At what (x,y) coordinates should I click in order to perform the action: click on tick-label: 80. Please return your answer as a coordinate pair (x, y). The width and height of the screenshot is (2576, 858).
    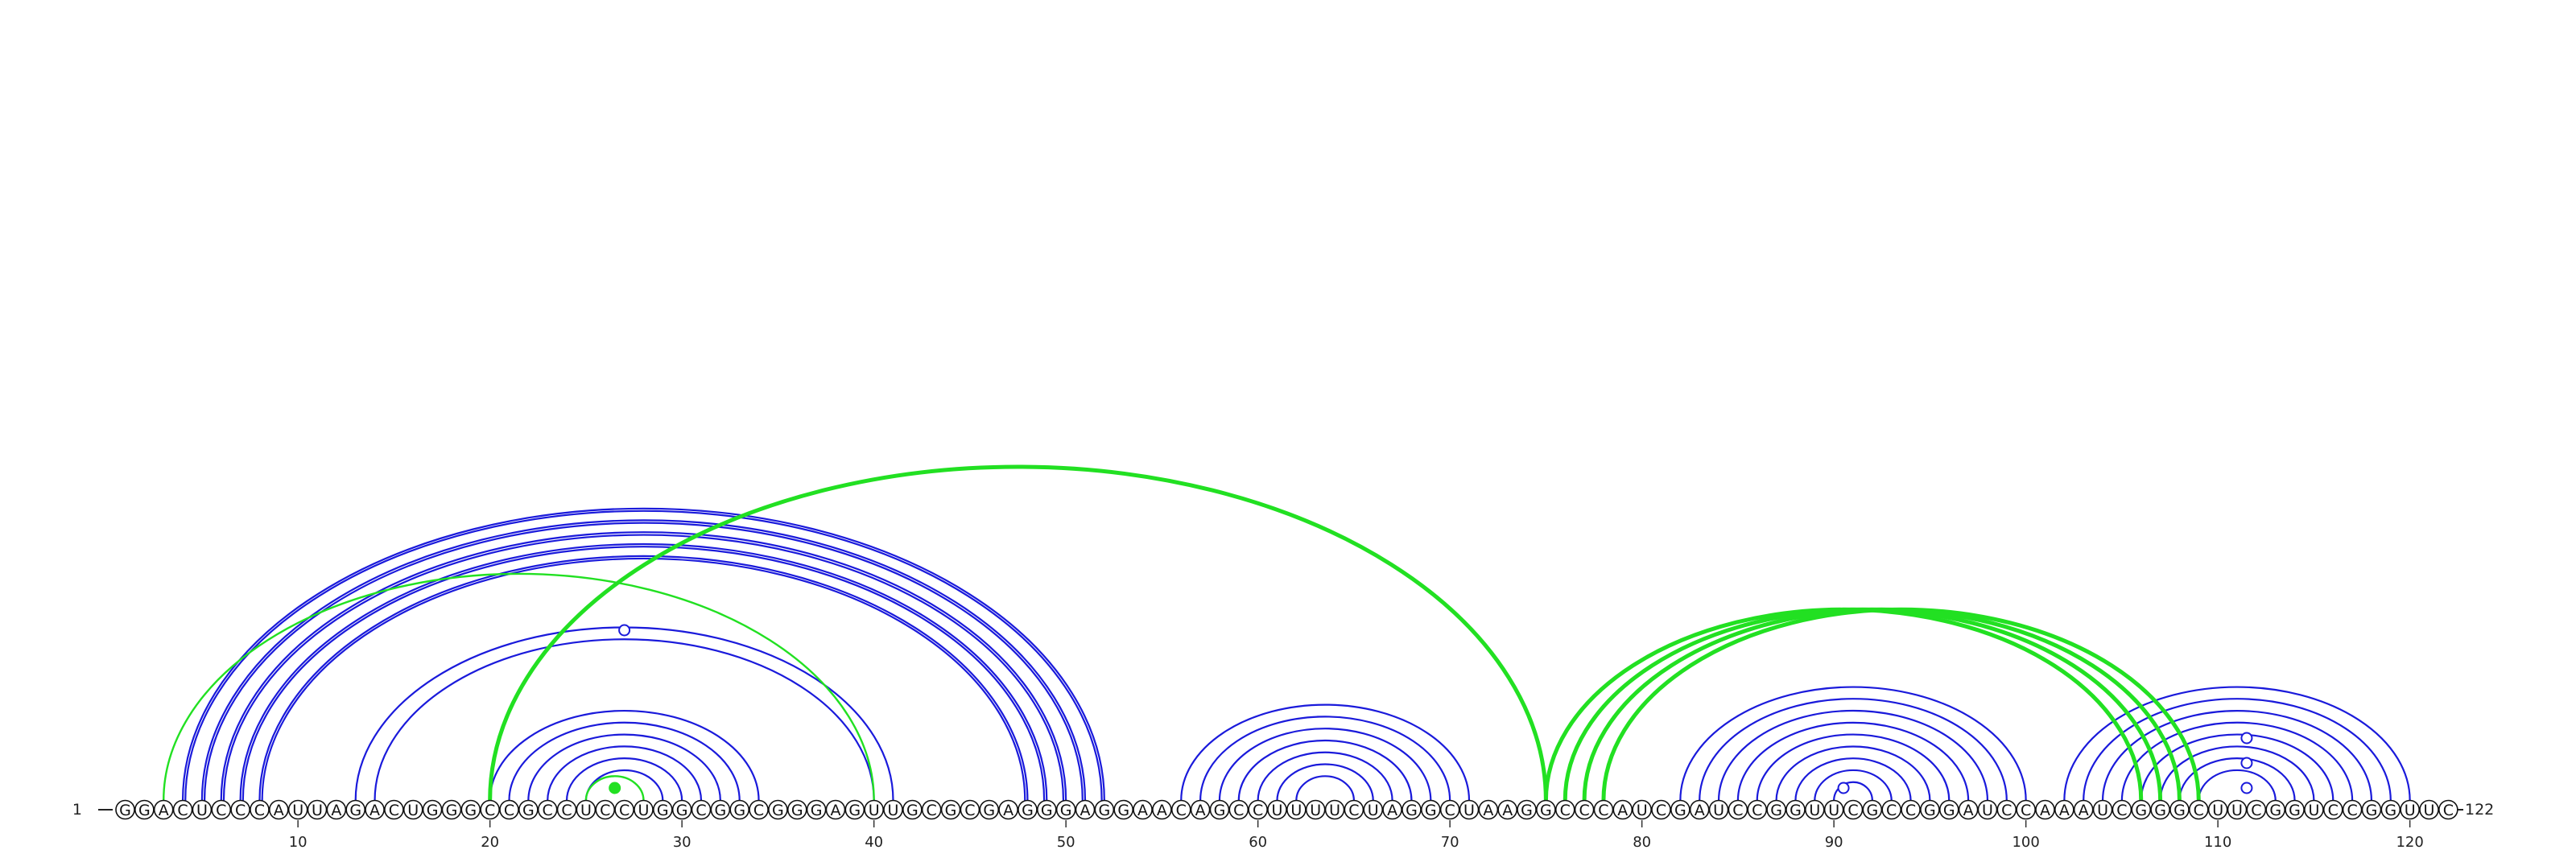
    Looking at the image, I should click on (1642, 842).